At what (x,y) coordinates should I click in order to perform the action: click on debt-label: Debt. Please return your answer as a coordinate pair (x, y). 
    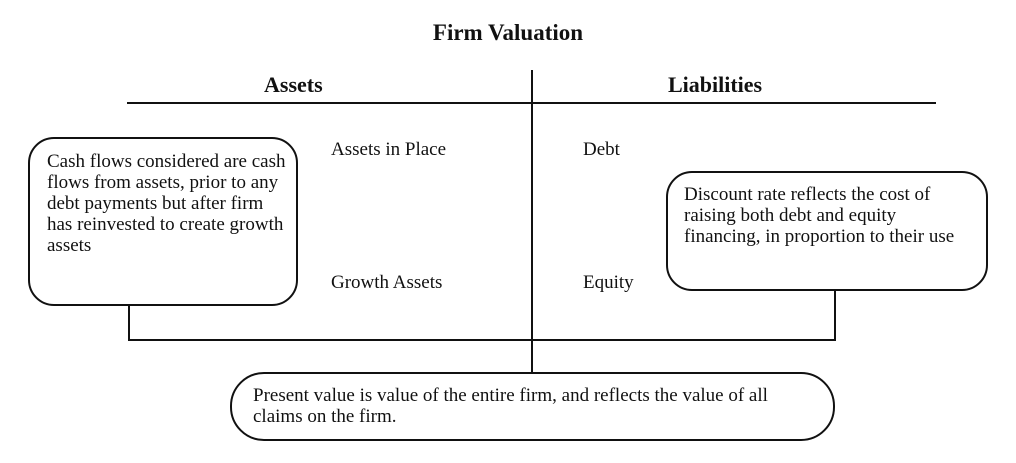
    Looking at the image, I should click on (601, 149).